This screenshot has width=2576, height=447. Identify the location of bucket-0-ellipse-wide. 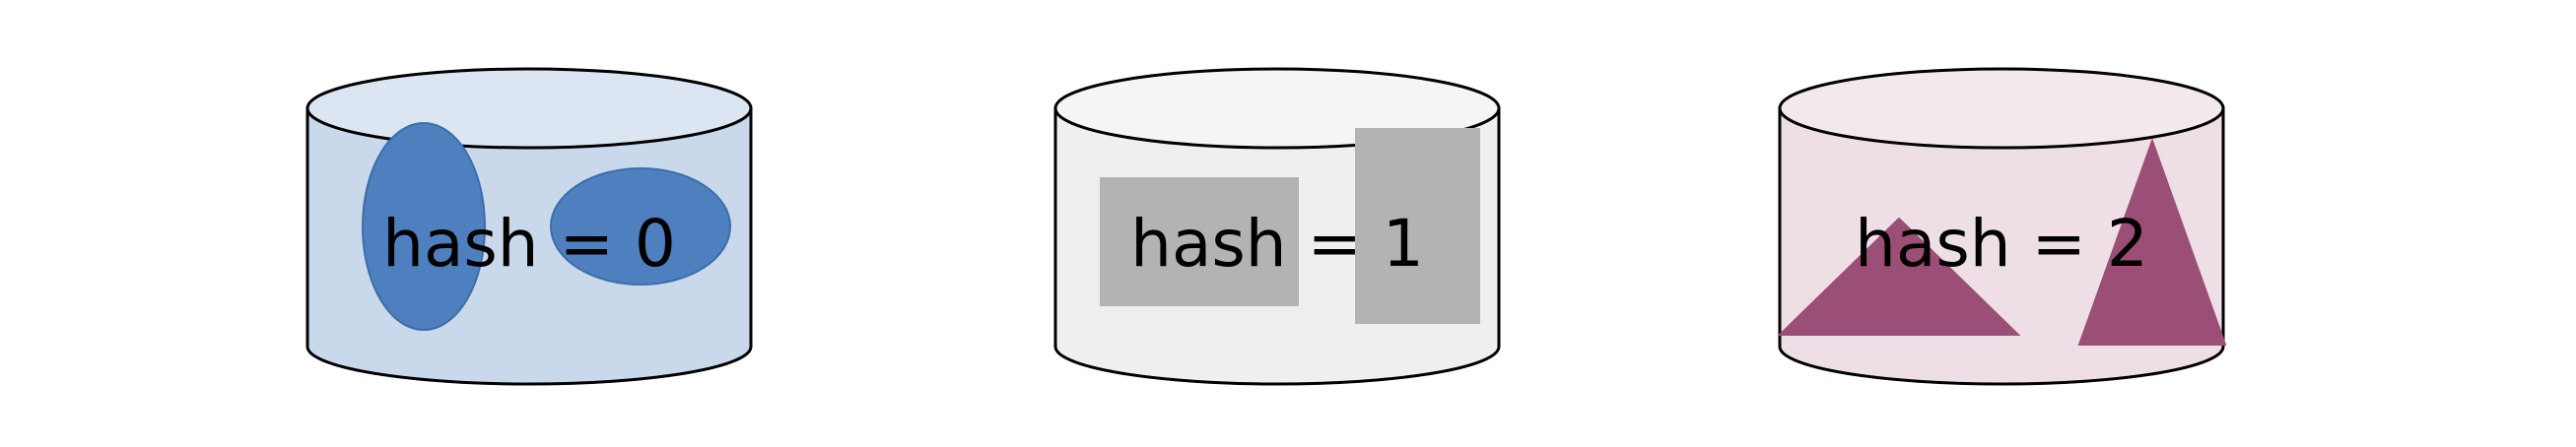
(640, 226).